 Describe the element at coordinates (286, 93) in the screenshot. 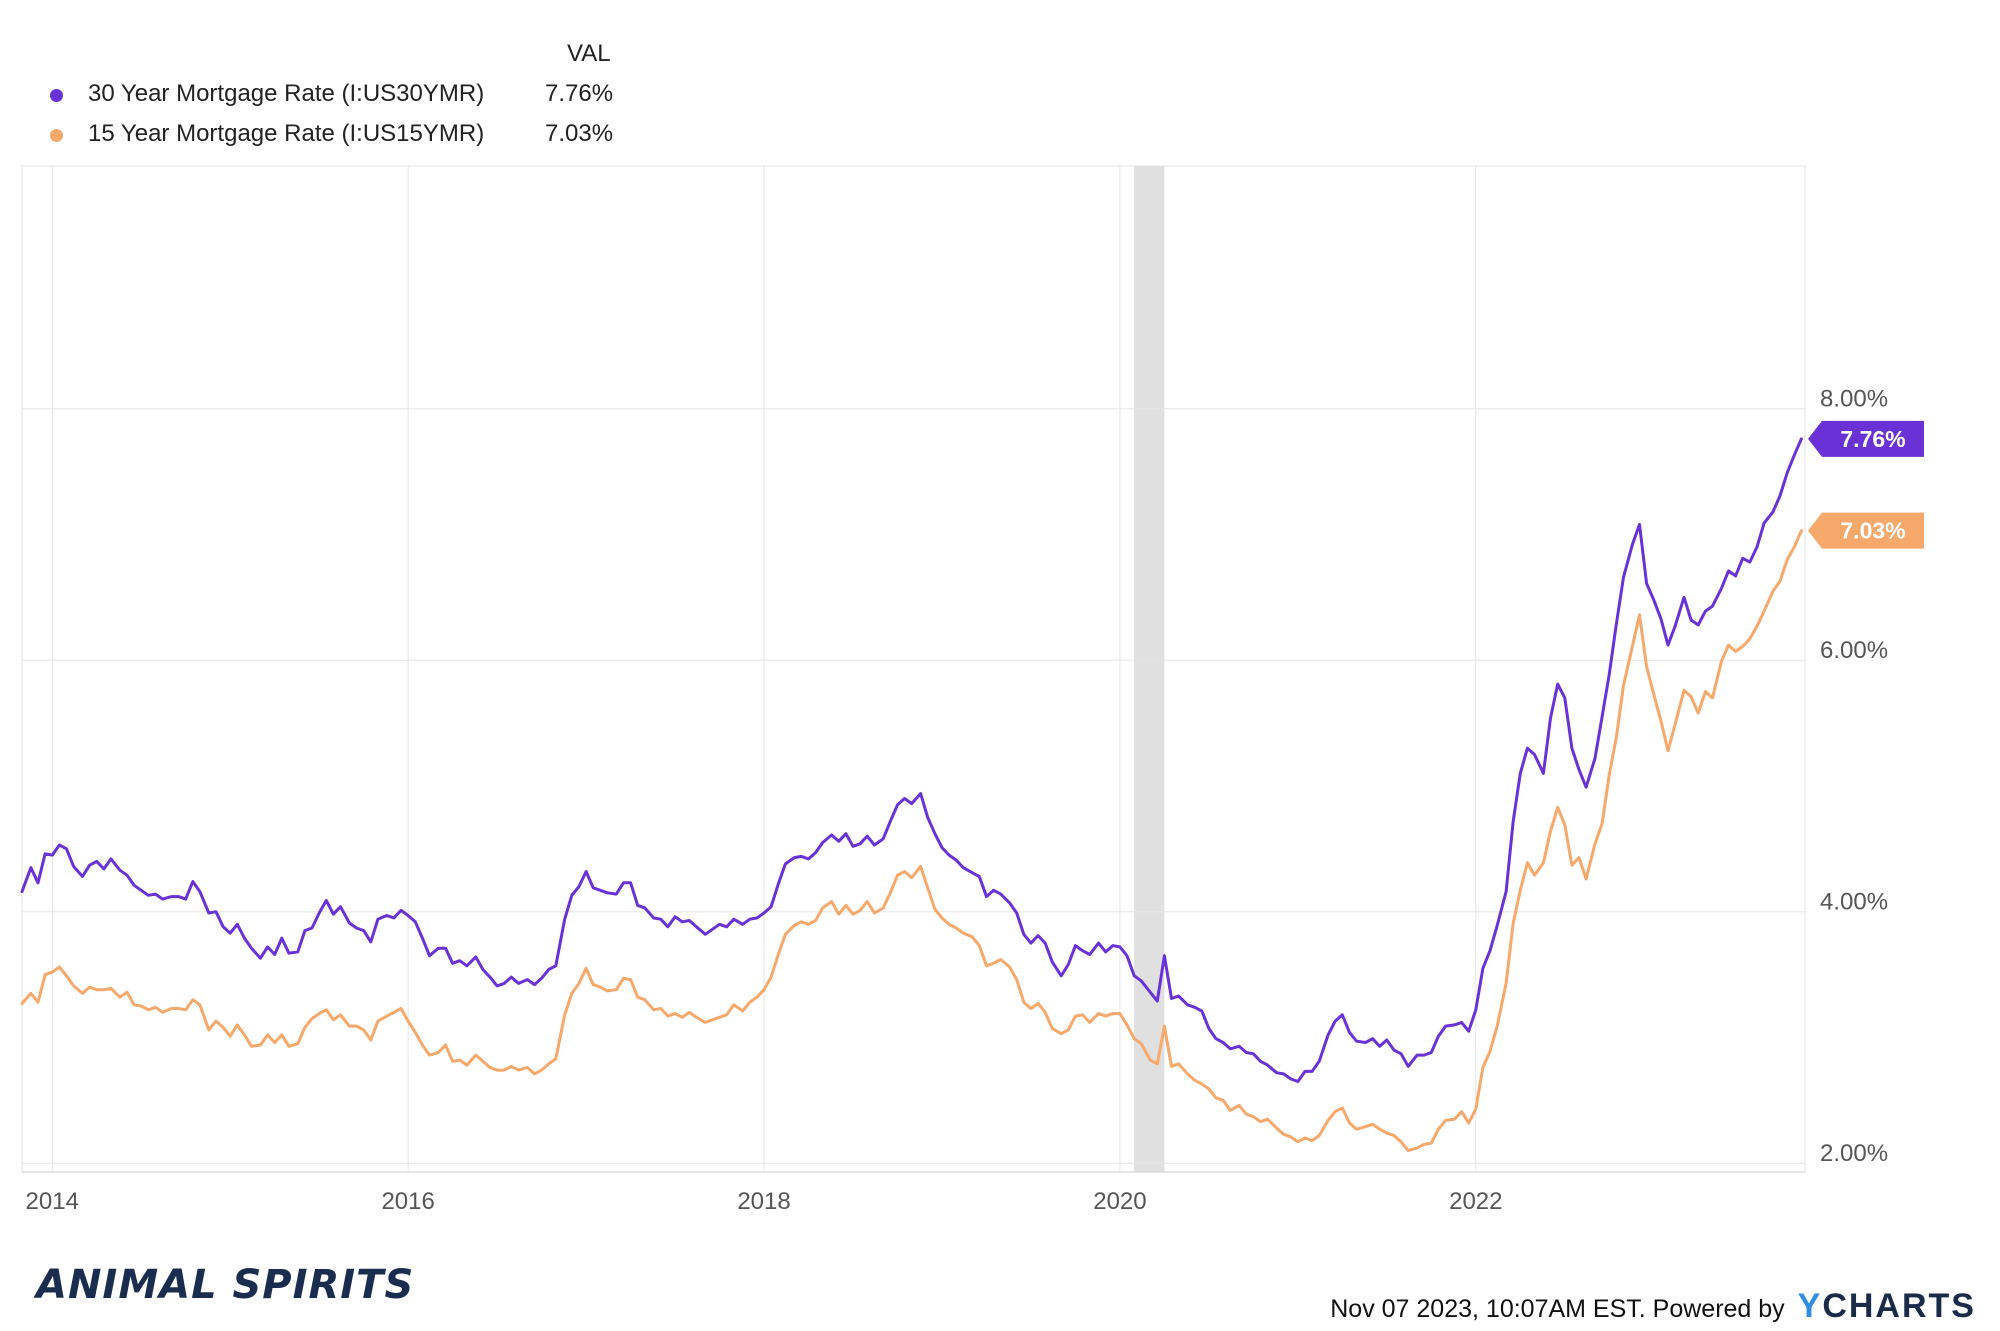

I see `legend-series-name: 30 Year Mortgage Rate (I:US30YMR)` at that location.